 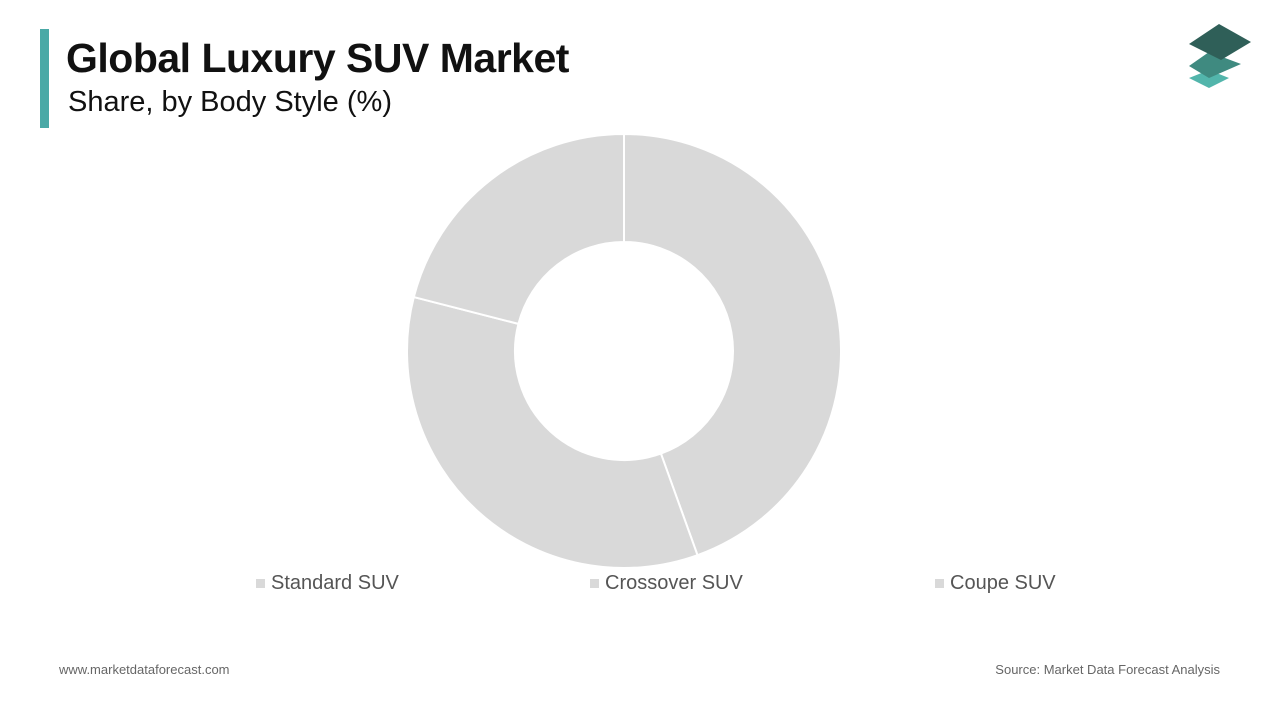 I want to click on legend-item-standard-suv: Standard SUV, so click(x=327, y=583).